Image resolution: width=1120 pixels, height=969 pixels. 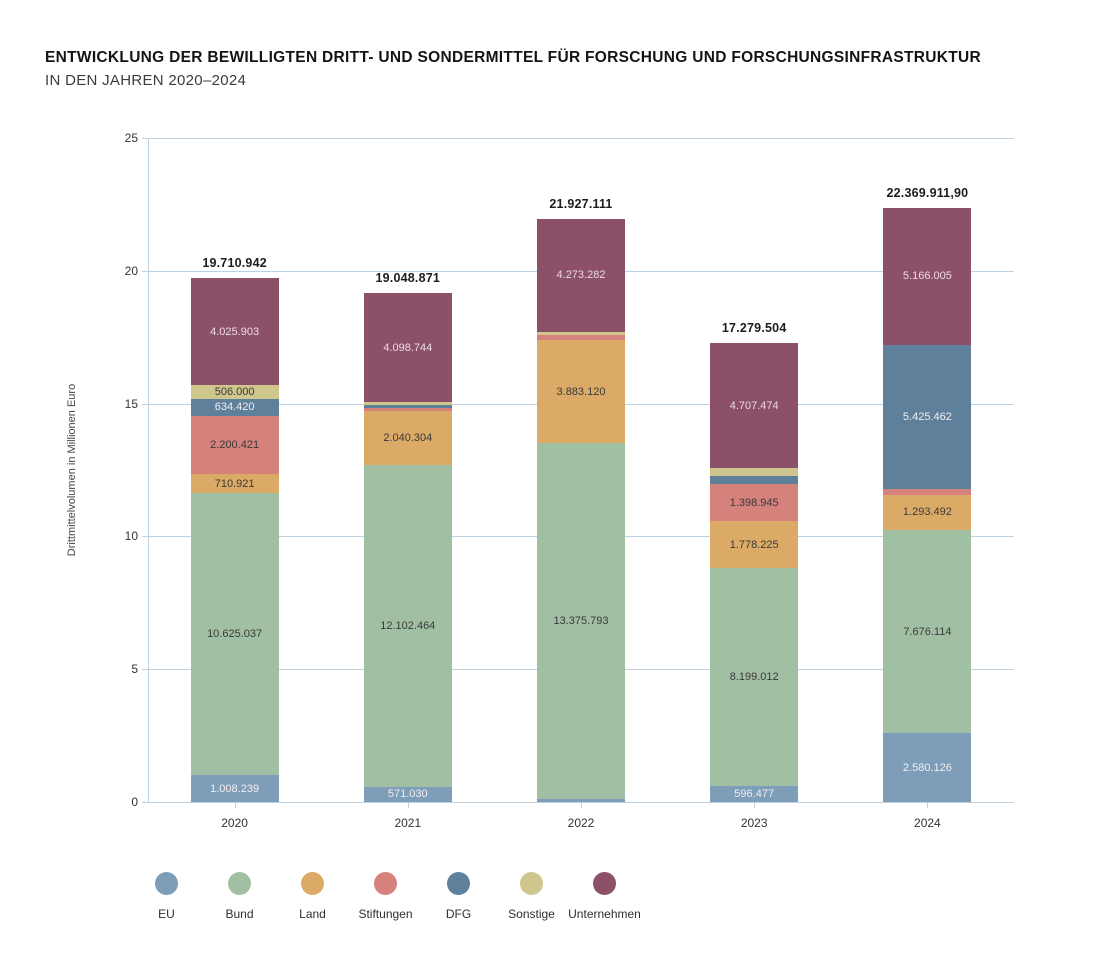 I want to click on legend-label: Stiftungen, so click(x=385, y=914).